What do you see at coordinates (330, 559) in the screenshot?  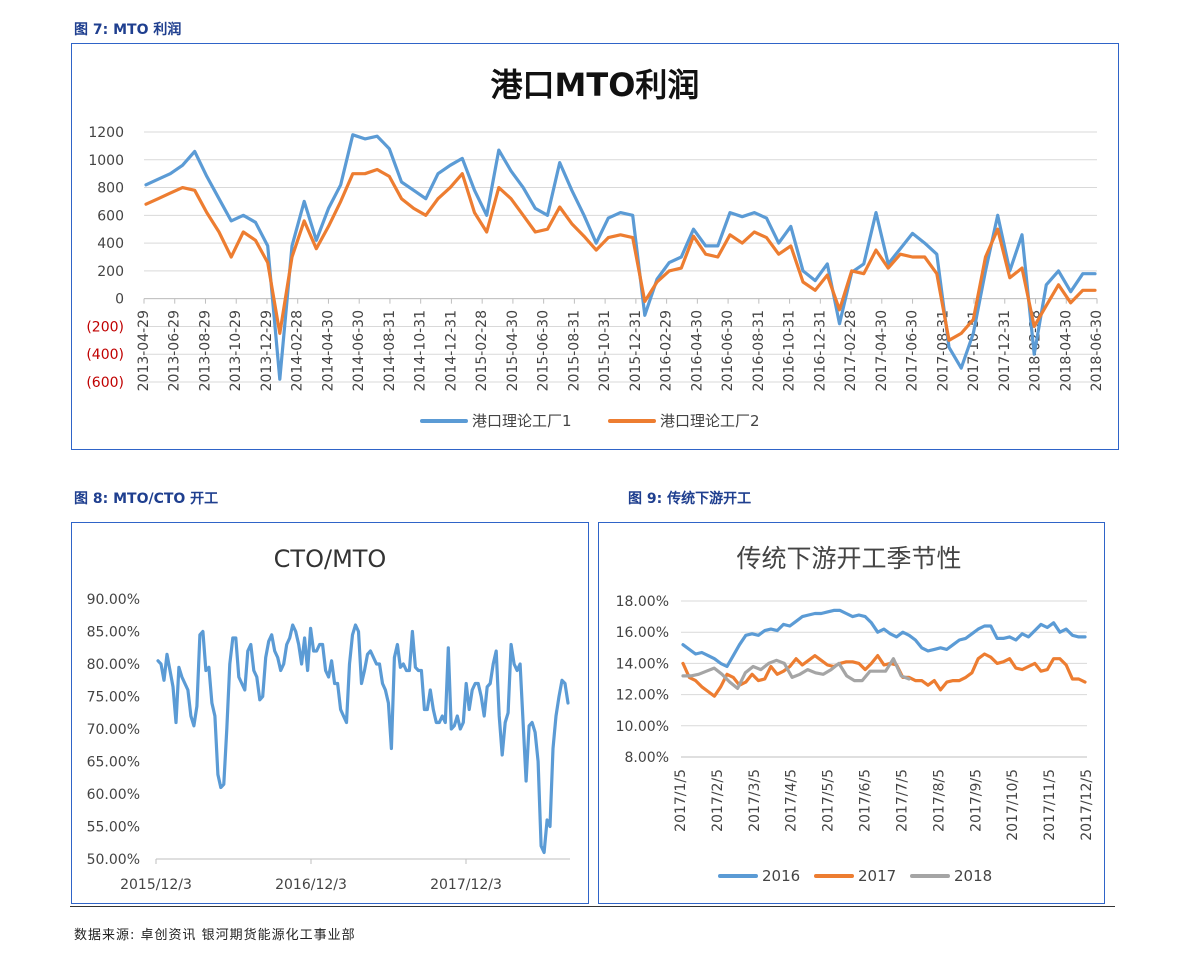 I see `chart-title: CTO/MTO` at bounding box center [330, 559].